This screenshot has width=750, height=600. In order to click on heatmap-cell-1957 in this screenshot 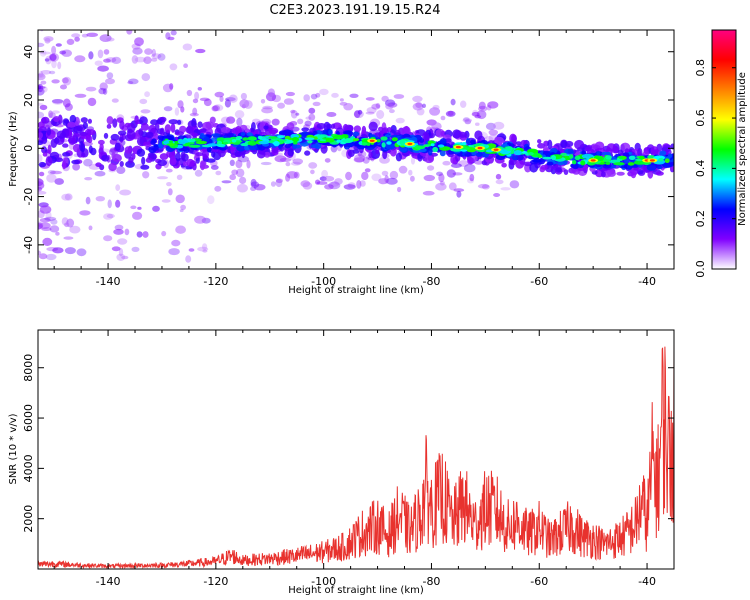, I will do `click(201, 142)`.